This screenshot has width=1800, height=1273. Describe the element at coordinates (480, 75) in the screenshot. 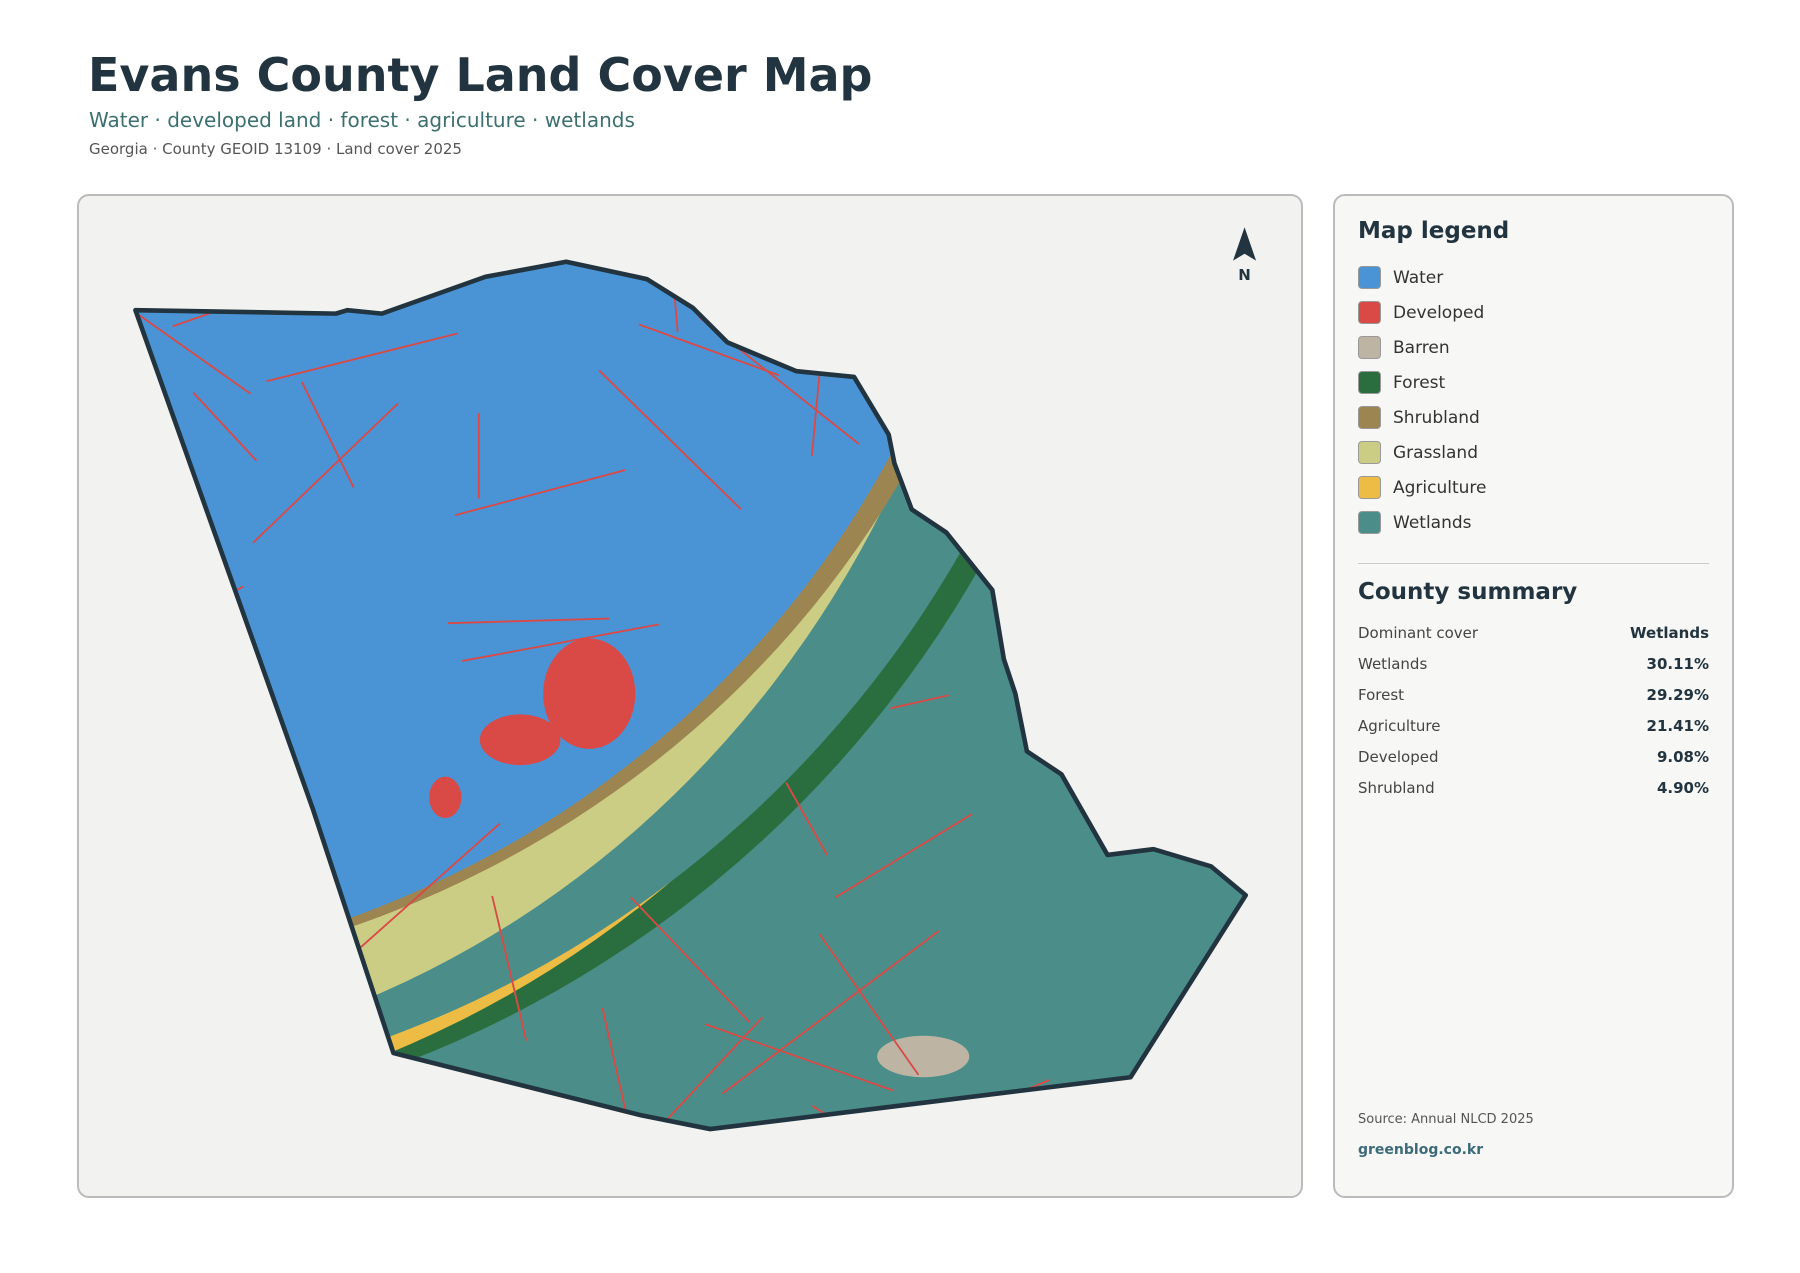

I see `title: Evans County Land Cover Map` at that location.